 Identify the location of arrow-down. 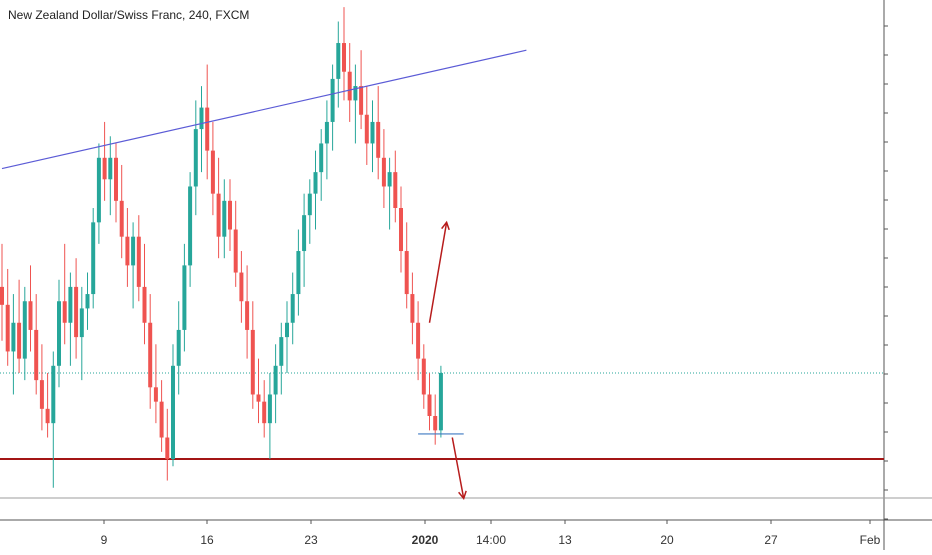
(458, 468).